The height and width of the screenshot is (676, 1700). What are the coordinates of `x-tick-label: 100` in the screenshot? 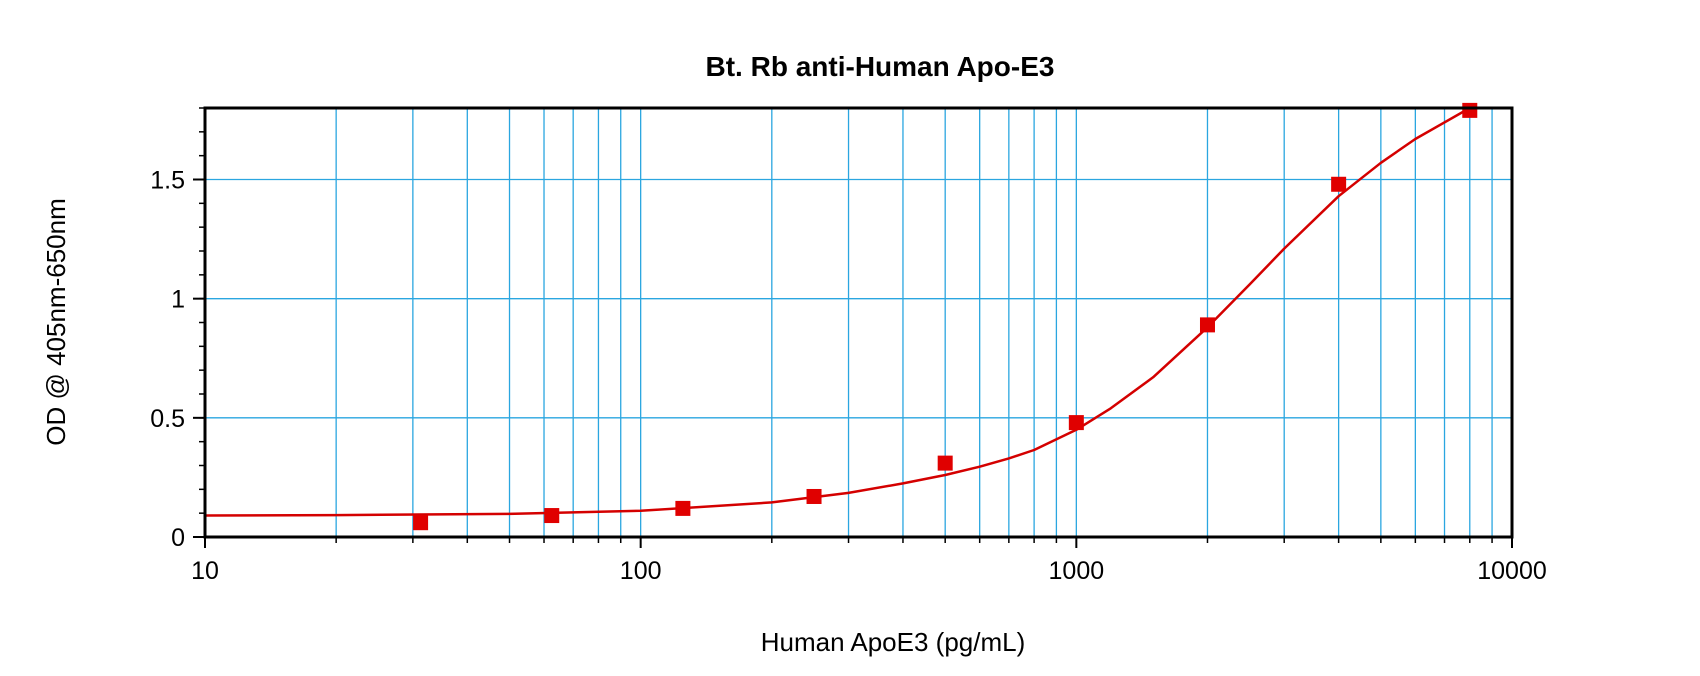 It's located at (641, 571).